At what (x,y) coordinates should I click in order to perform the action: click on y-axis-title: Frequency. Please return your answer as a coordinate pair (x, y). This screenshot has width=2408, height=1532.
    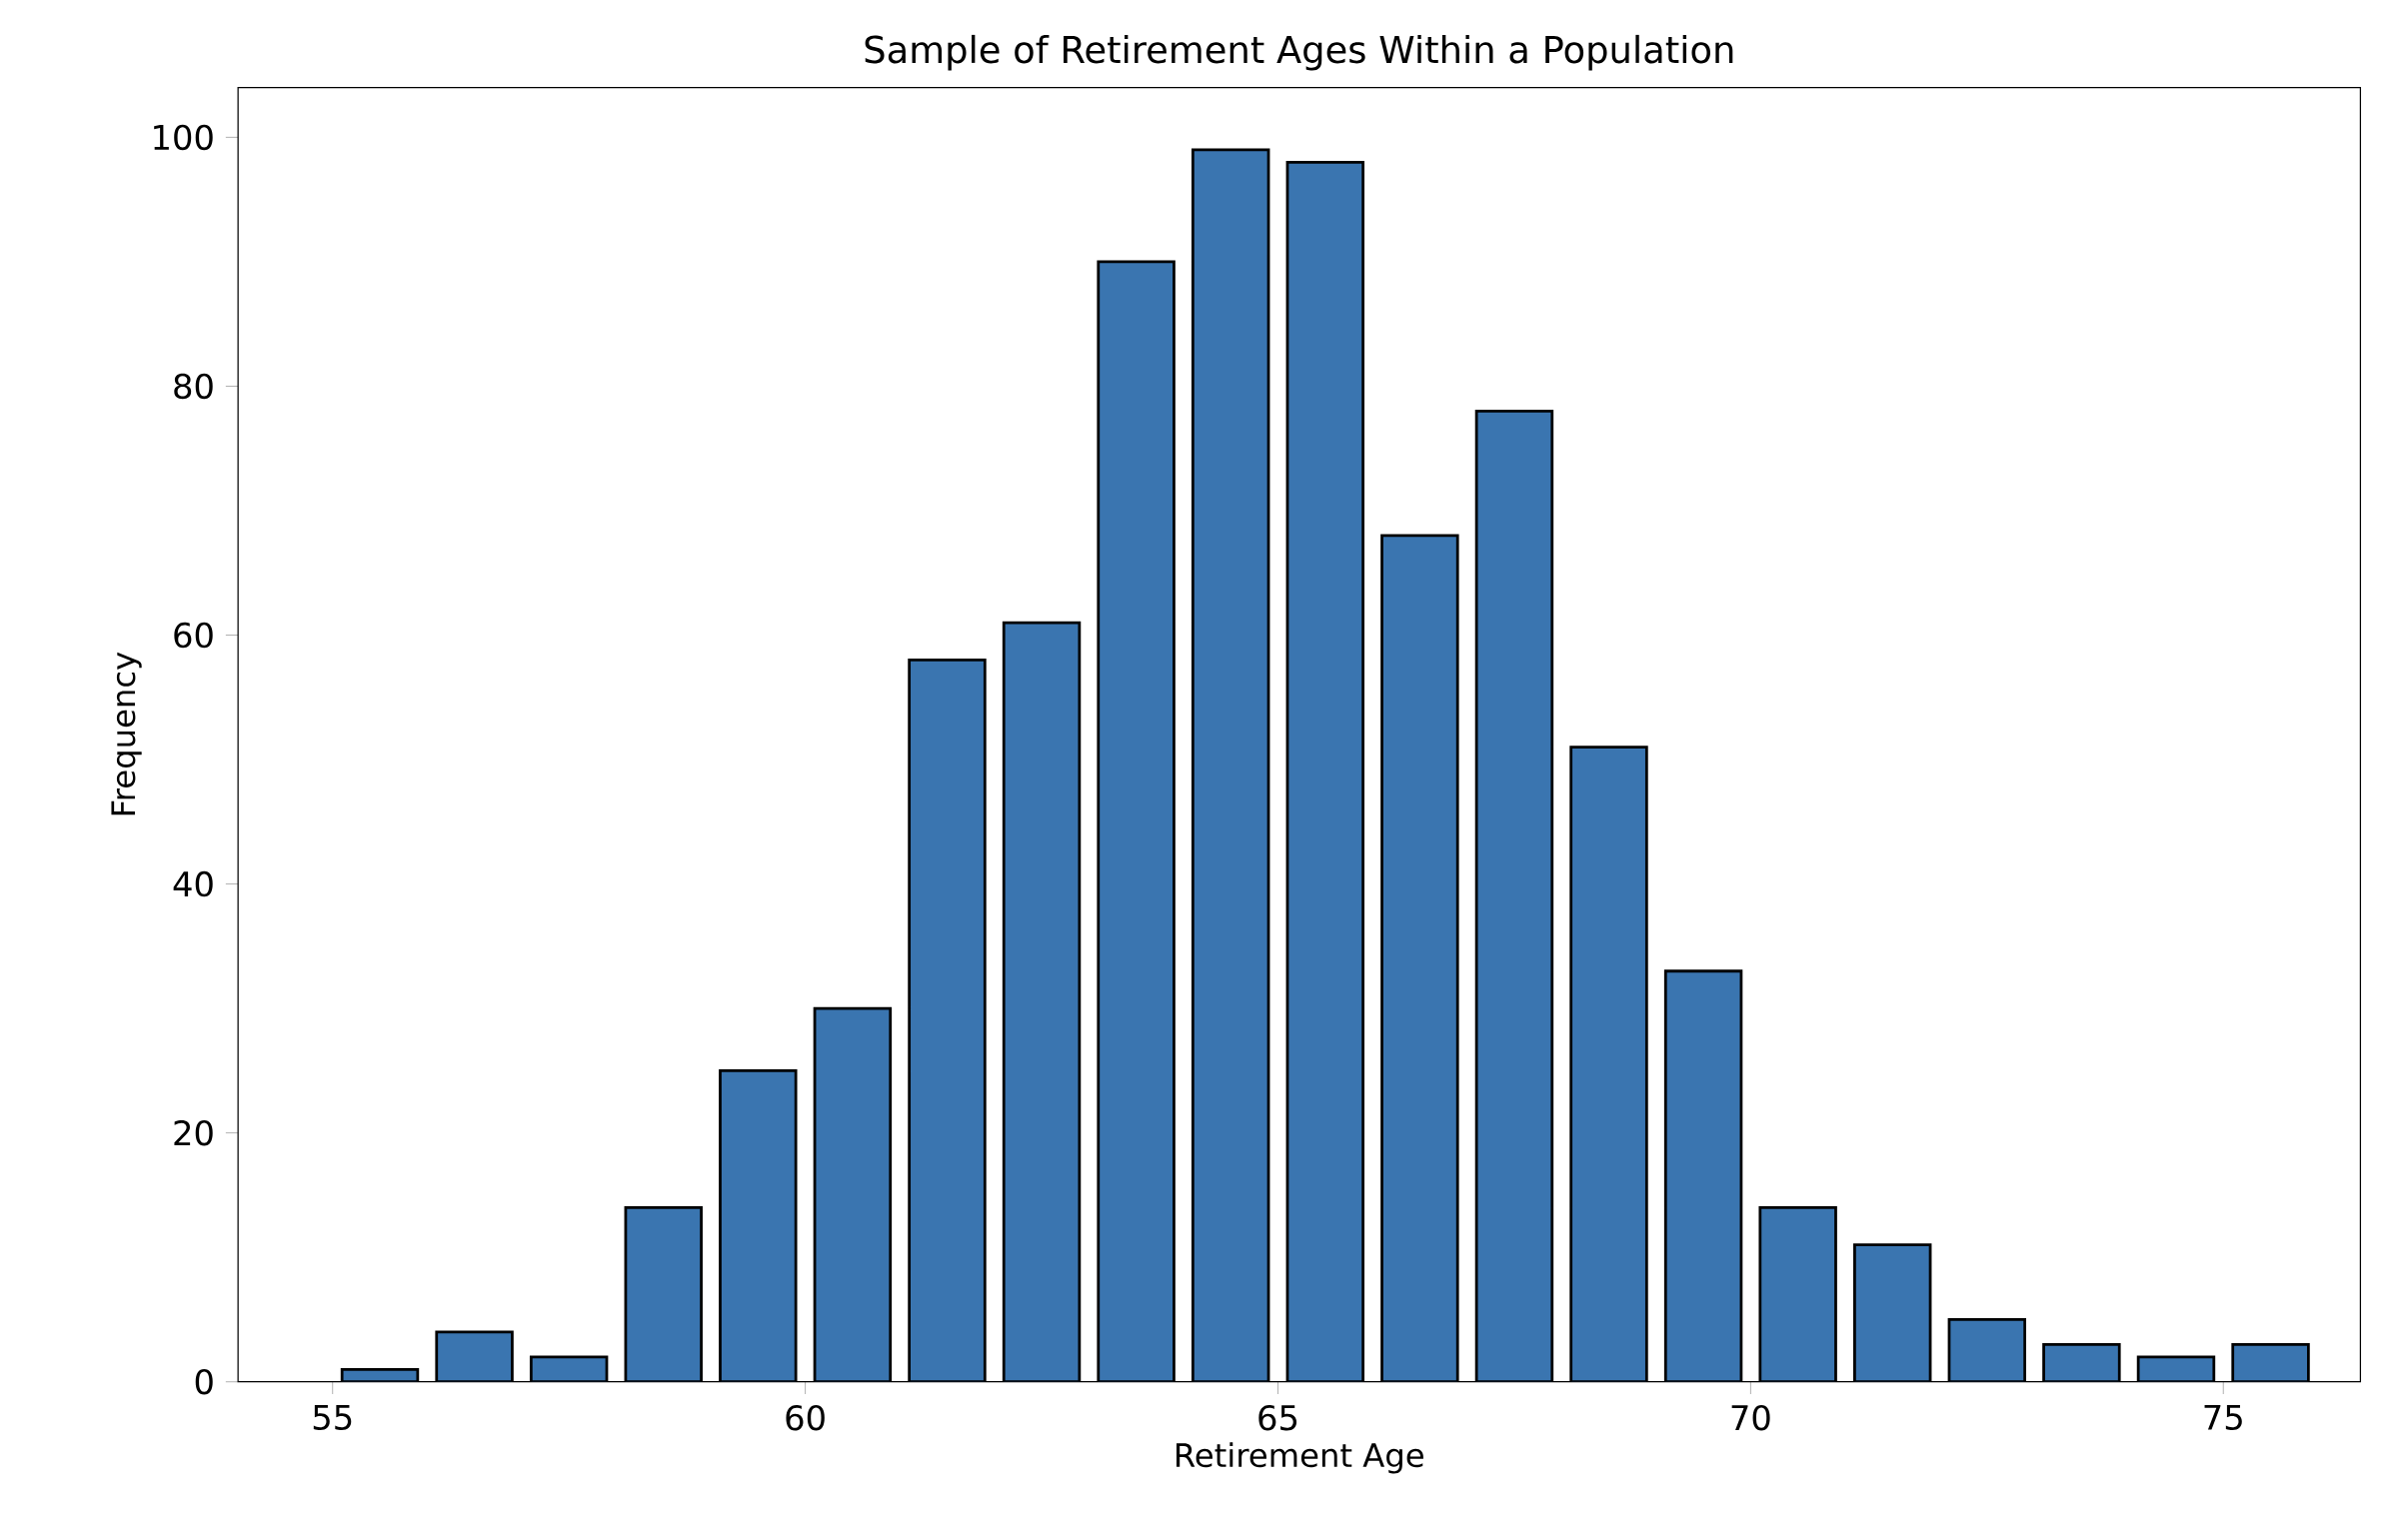
    Looking at the image, I should click on (126, 733).